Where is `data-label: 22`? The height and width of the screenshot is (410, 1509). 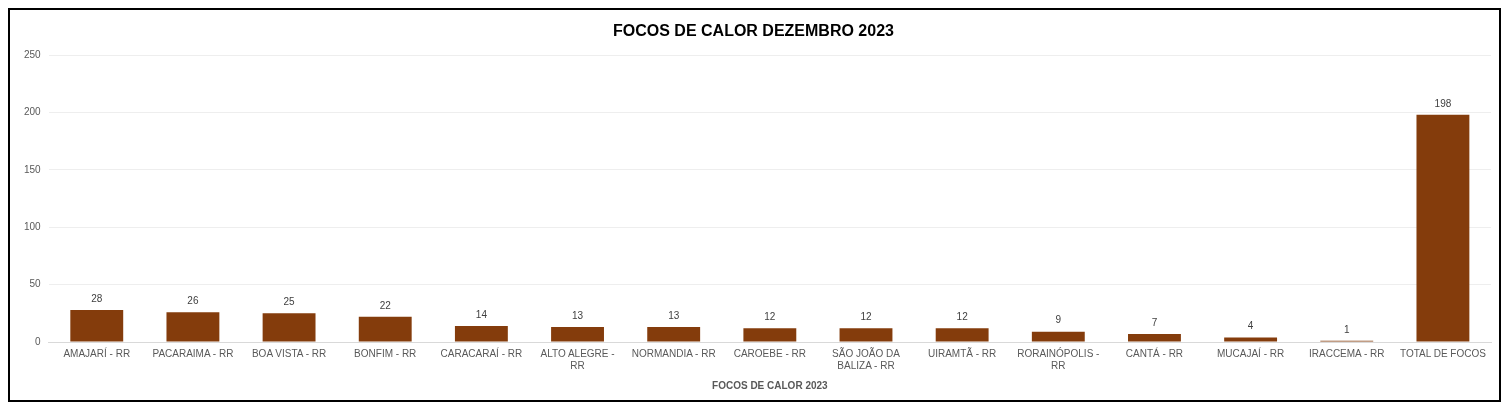 data-label: 22 is located at coordinates (385, 305).